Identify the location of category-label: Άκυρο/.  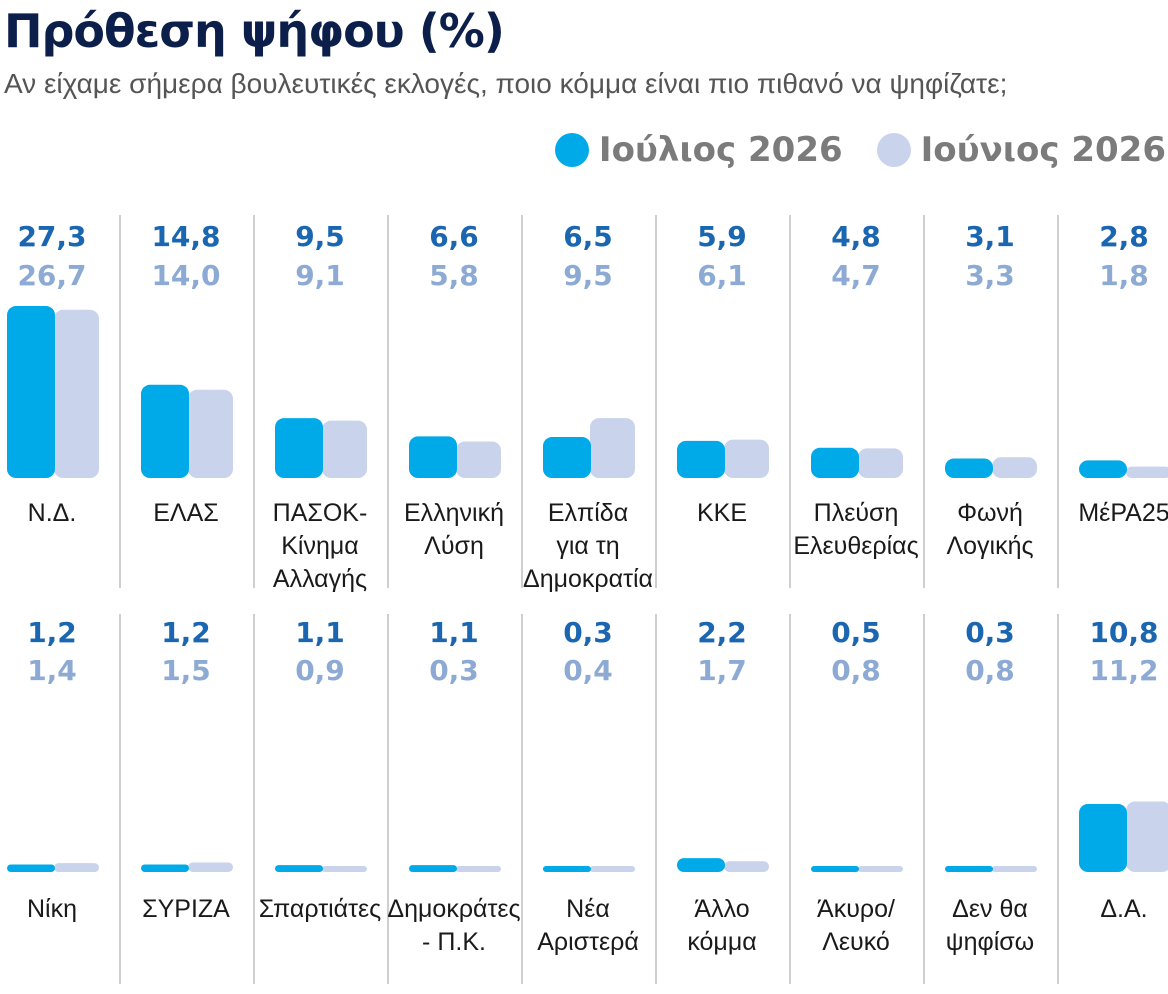
(856, 909).